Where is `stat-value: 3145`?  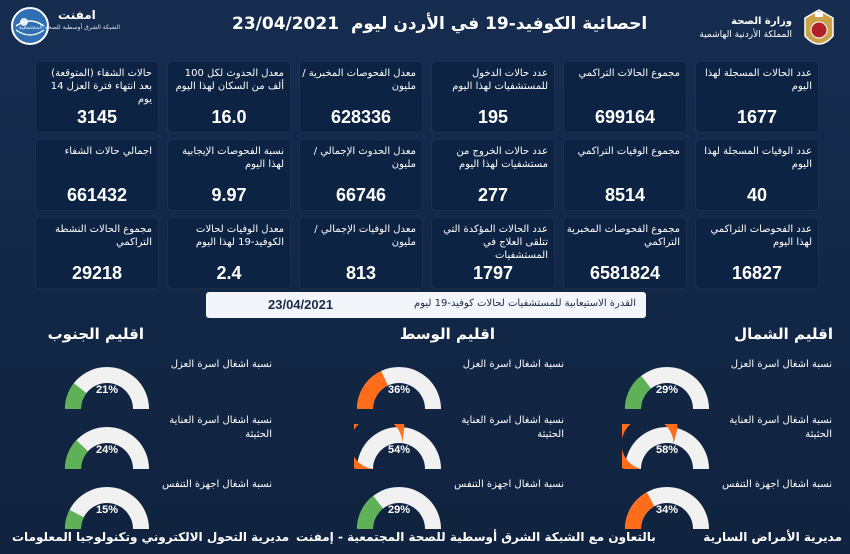 stat-value: 3145 is located at coordinates (97, 117).